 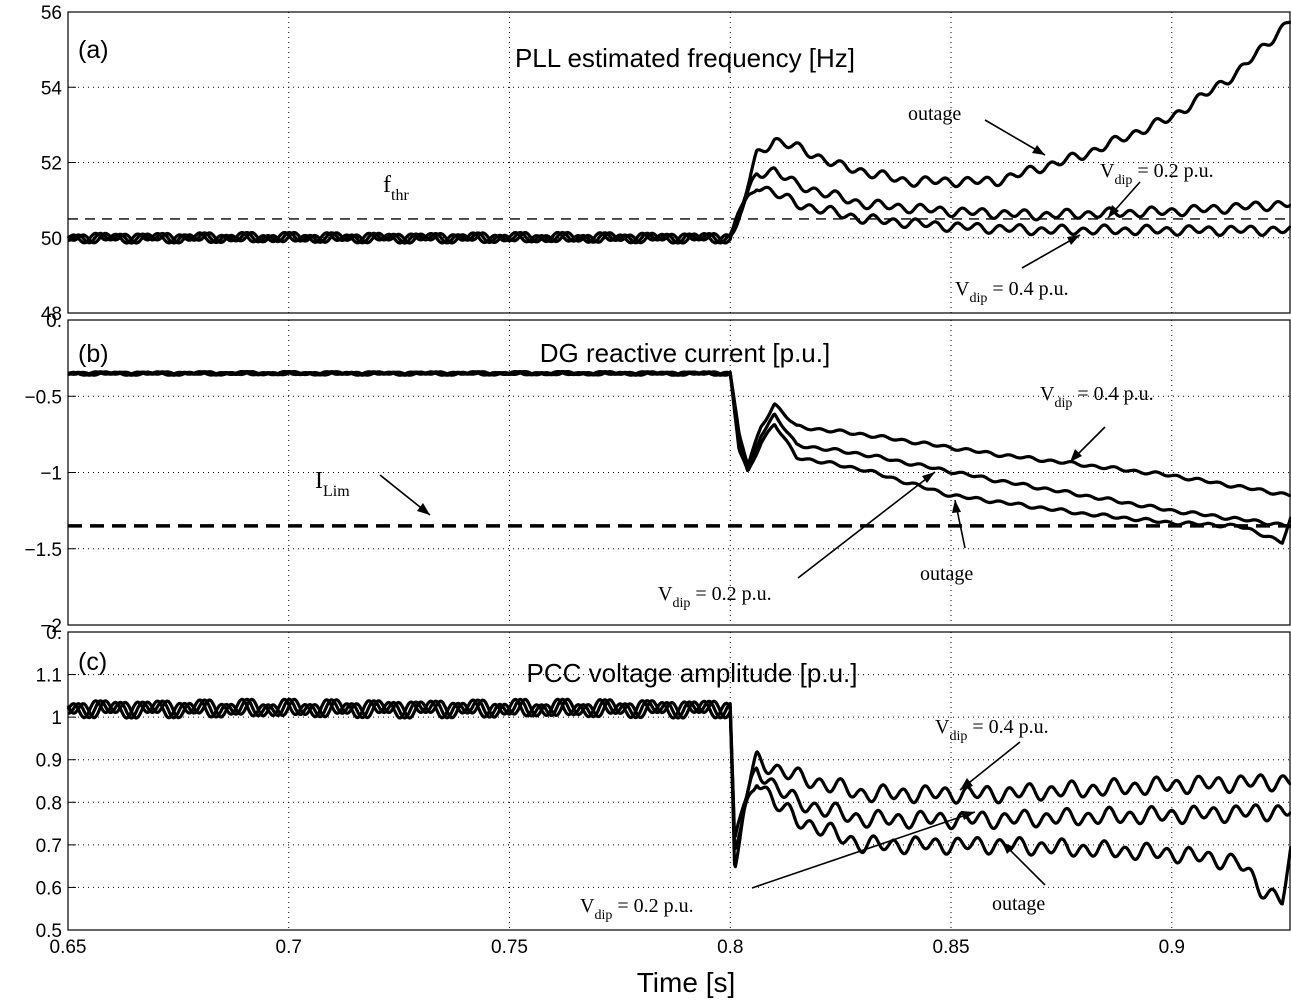 I want to click on y-tick-label: −1, so click(x=51, y=474).